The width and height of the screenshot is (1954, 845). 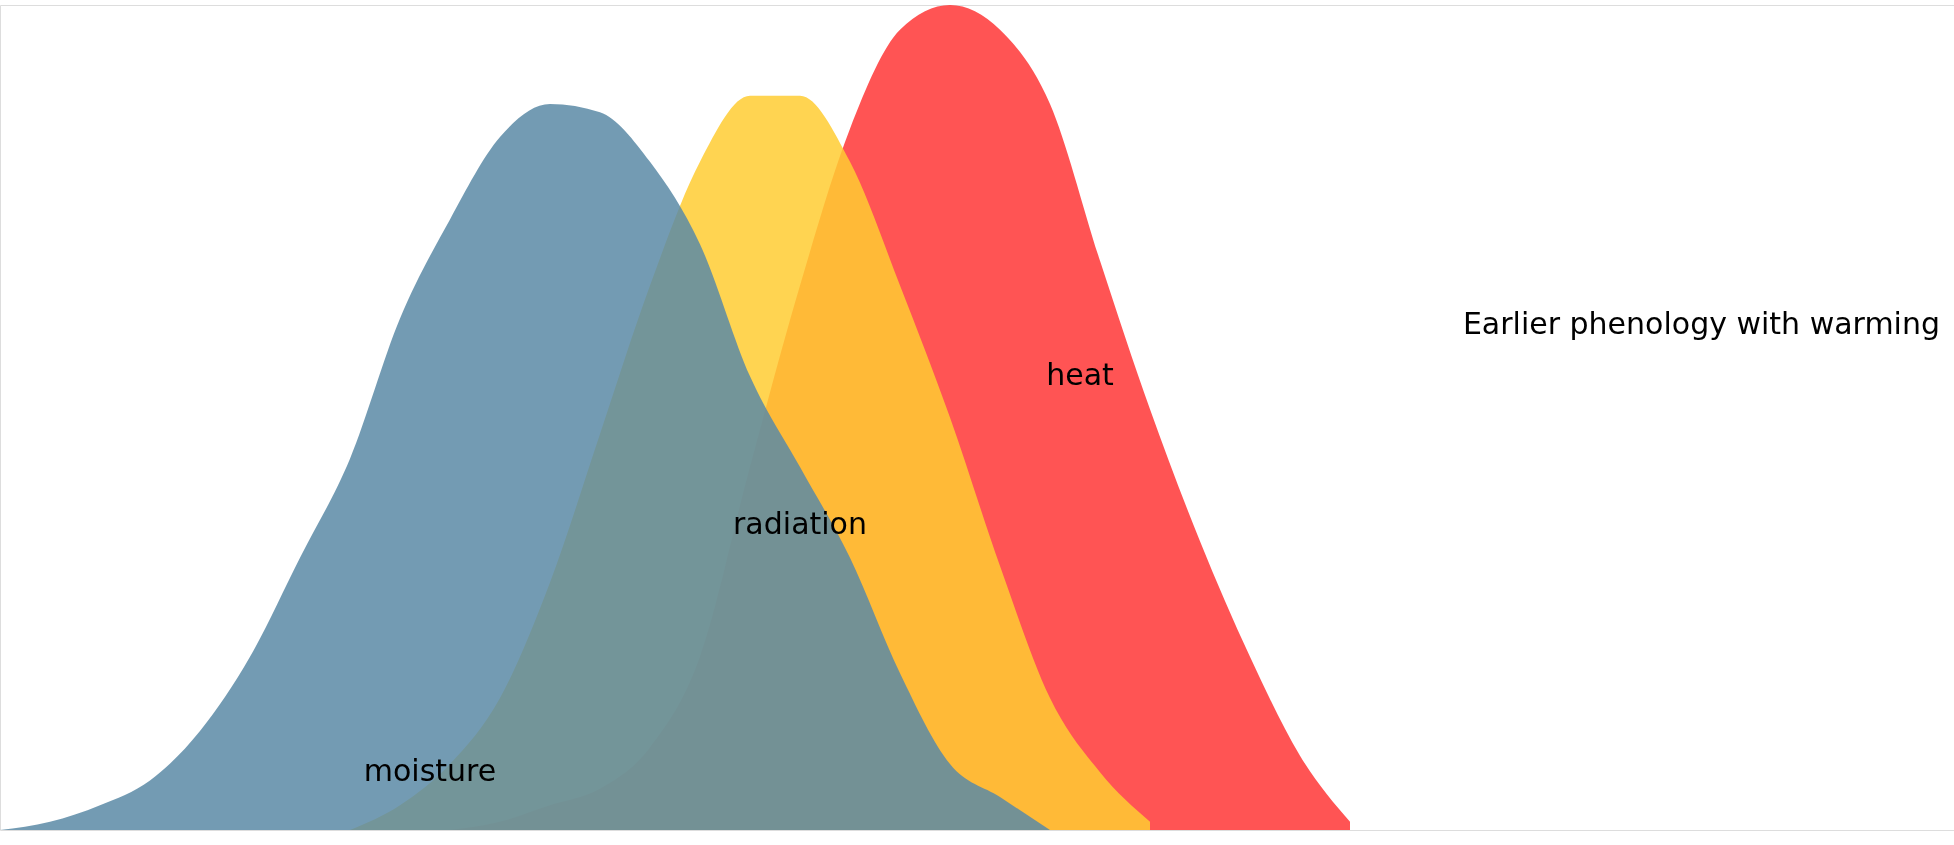 What do you see at coordinates (430, 771) in the screenshot?
I see `series-label: moisture` at bounding box center [430, 771].